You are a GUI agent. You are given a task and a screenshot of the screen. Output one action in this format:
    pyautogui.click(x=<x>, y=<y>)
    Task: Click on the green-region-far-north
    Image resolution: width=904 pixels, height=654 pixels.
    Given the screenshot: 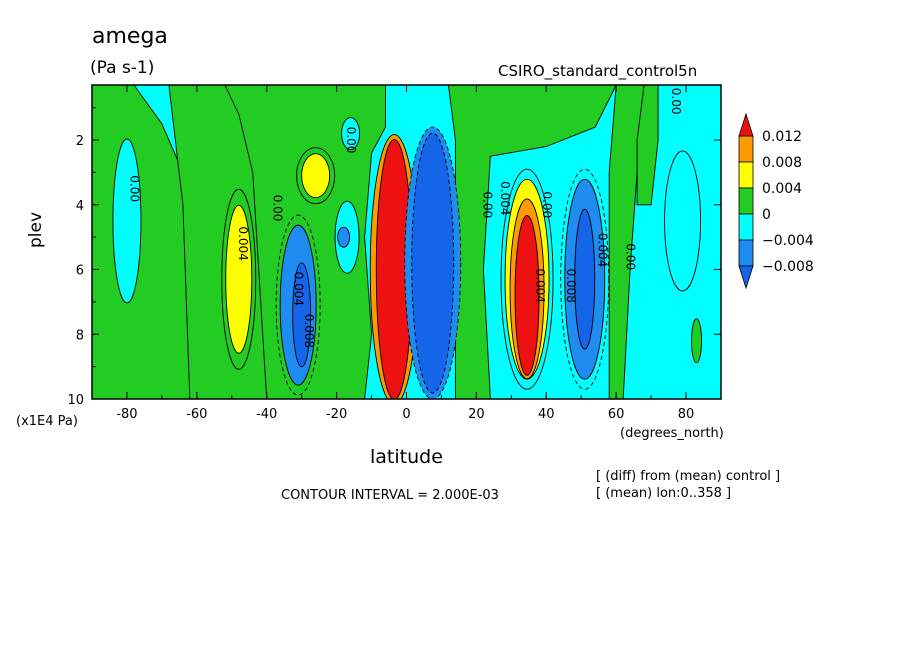 What is the action you would take?
    pyautogui.click(x=647, y=145)
    